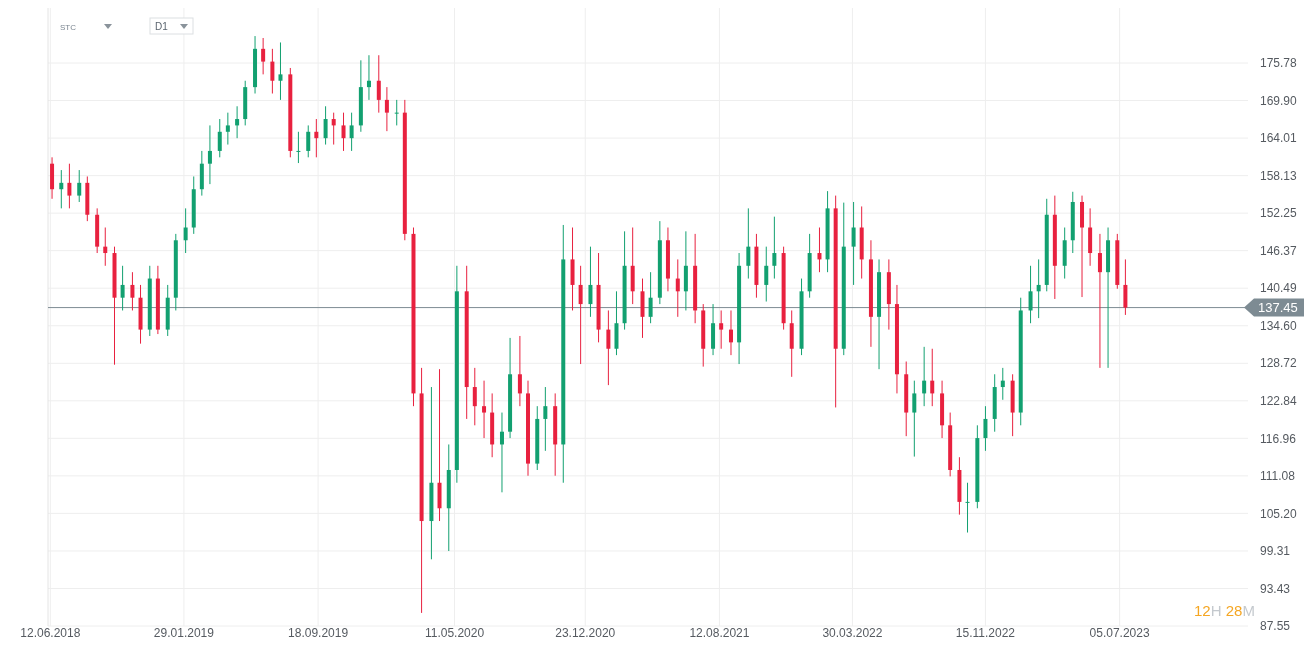  What do you see at coordinates (1279, 100) in the screenshot?
I see `y-tick-label: 169.90` at bounding box center [1279, 100].